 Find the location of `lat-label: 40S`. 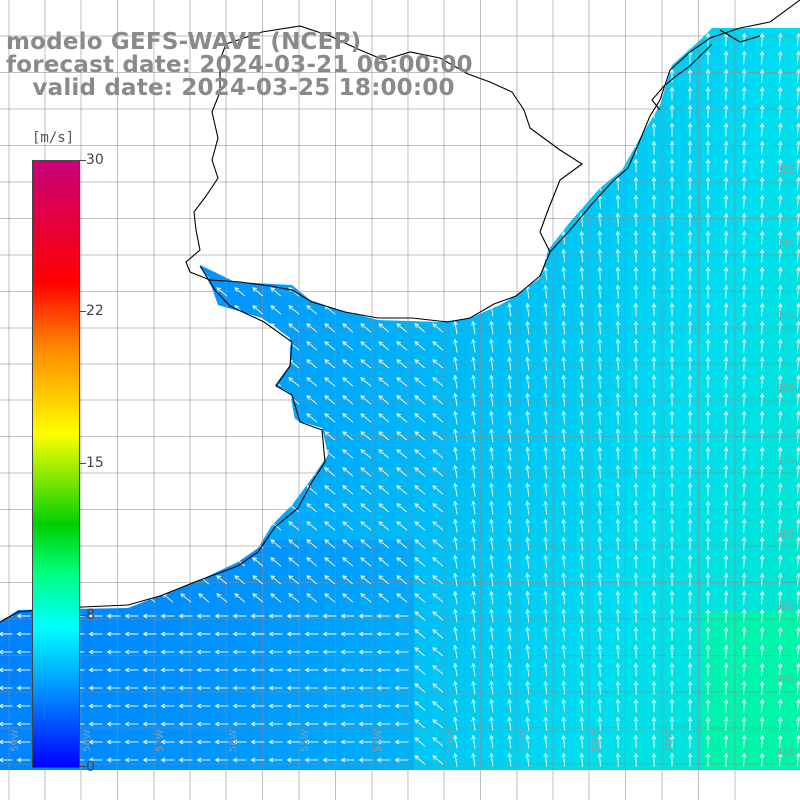

lat-label: 40S is located at coordinates (785, 679).